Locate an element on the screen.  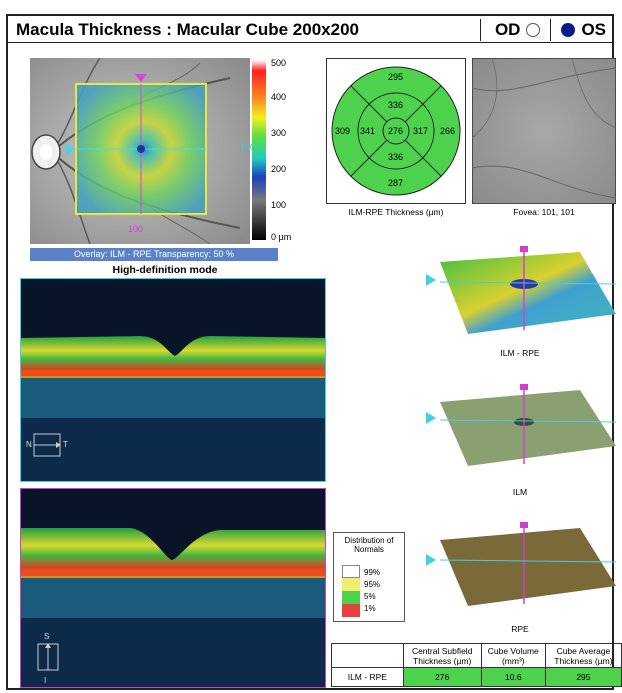
etdrs-inner-inferior: 336 is located at coordinates (396, 157).